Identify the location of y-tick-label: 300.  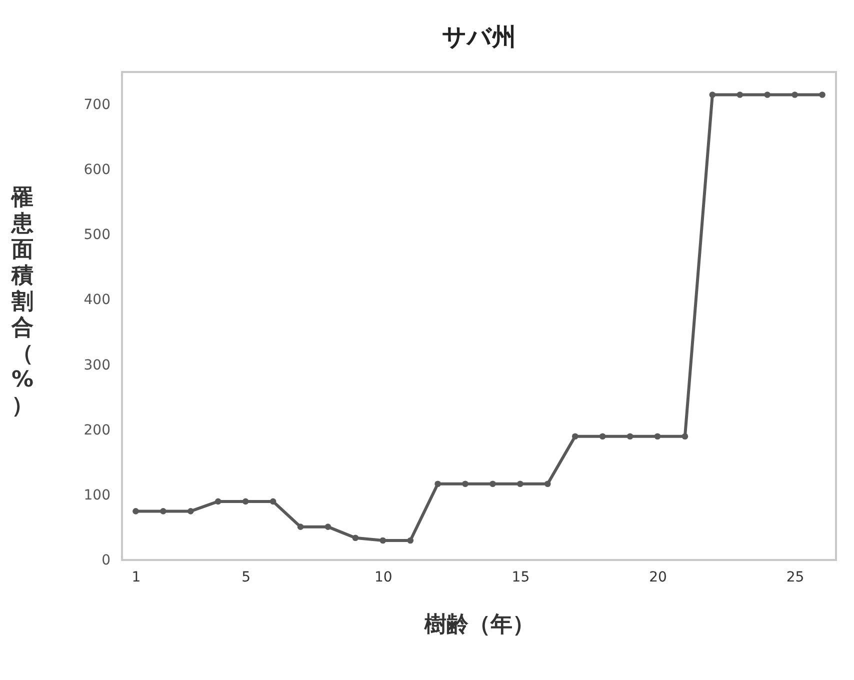
(97, 365).